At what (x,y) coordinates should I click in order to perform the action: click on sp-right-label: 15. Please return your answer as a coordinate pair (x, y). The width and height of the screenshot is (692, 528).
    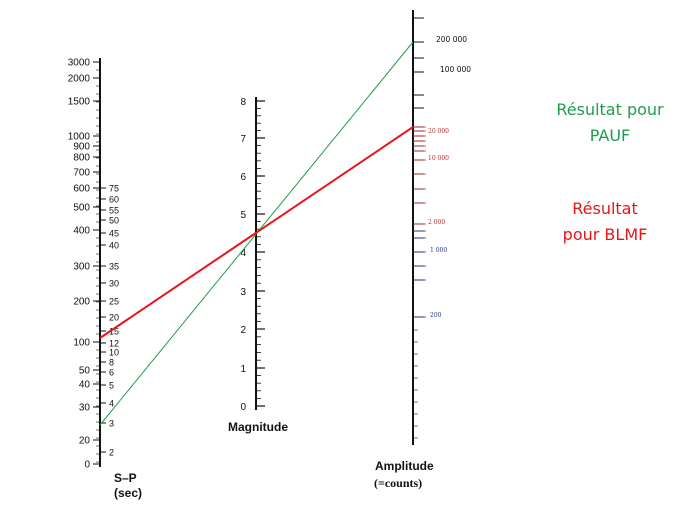
    Looking at the image, I should click on (114, 332).